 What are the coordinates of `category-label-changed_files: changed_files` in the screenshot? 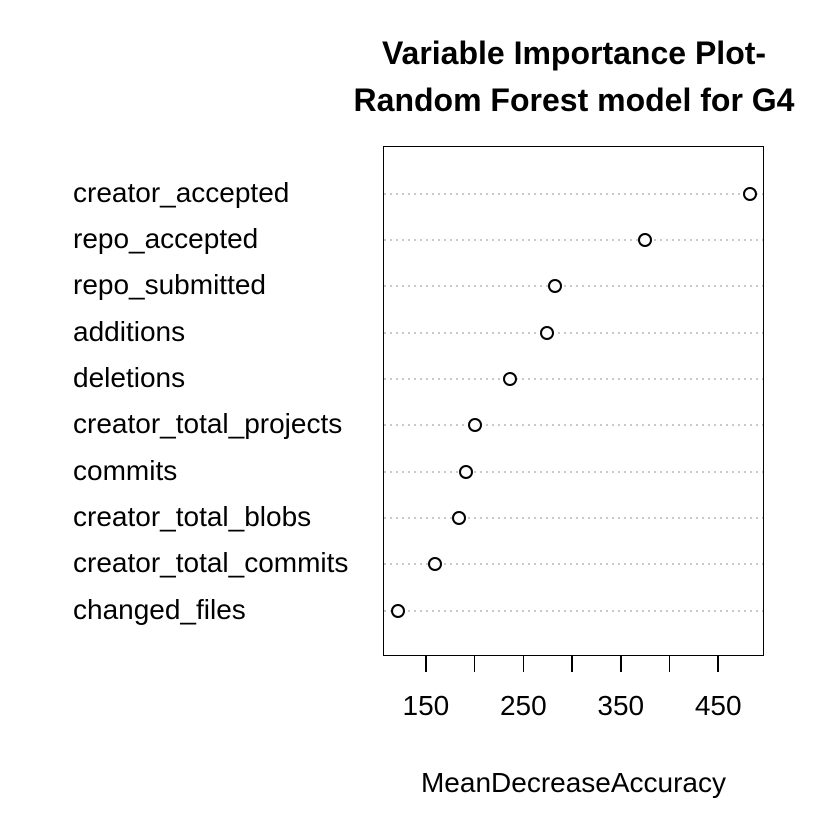 It's located at (159, 609).